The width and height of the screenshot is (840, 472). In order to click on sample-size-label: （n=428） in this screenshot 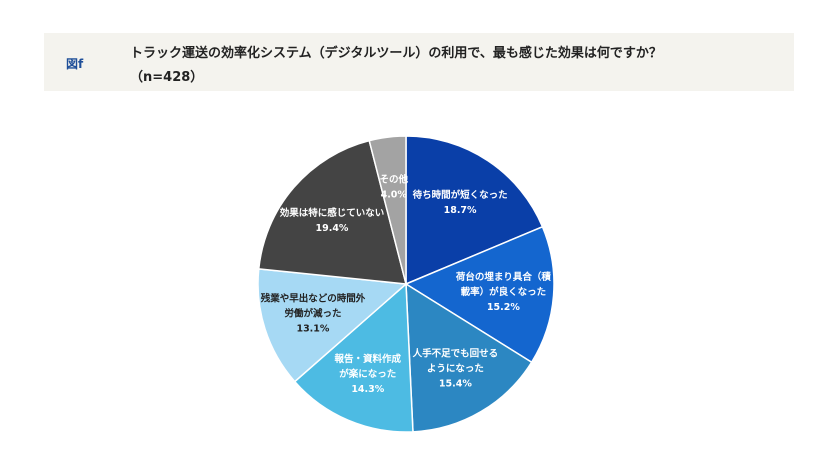, I will do `click(167, 77)`.